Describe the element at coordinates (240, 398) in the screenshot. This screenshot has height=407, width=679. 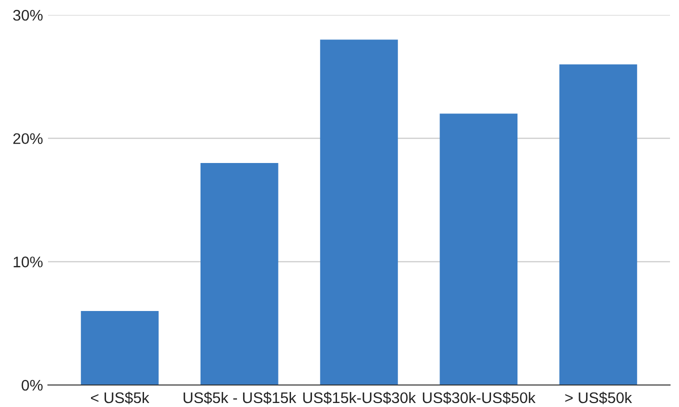
I see `x-tick-label: US$5k - US$15k` at that location.